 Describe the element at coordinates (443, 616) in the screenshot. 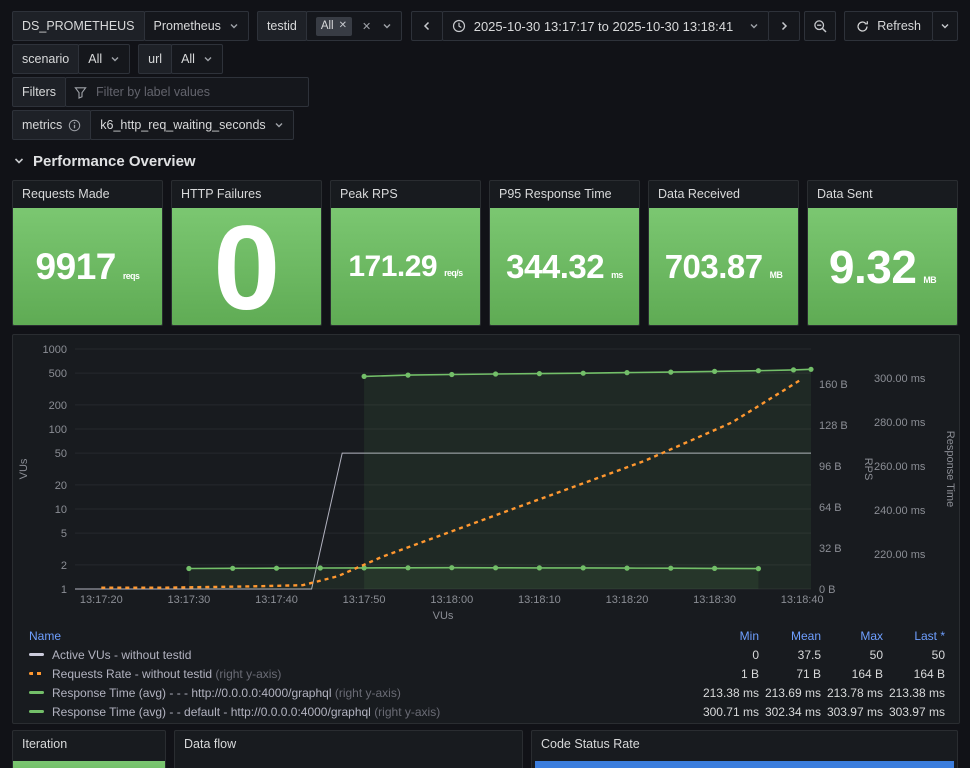

I see `x-axis-label: VUs` at that location.